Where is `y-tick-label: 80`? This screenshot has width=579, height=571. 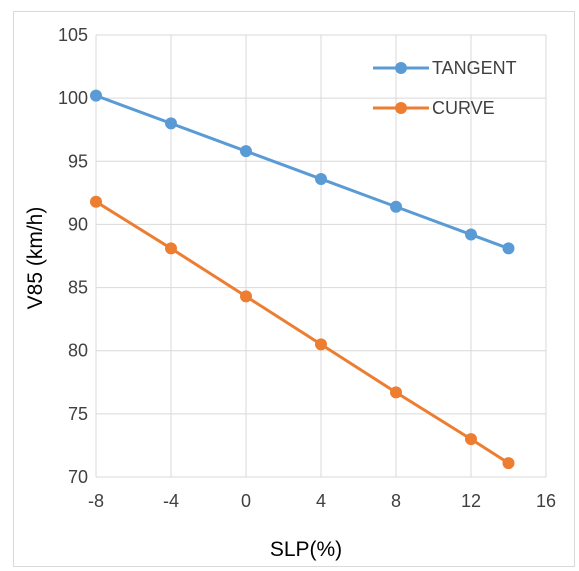 y-tick-label: 80 is located at coordinates (78, 351).